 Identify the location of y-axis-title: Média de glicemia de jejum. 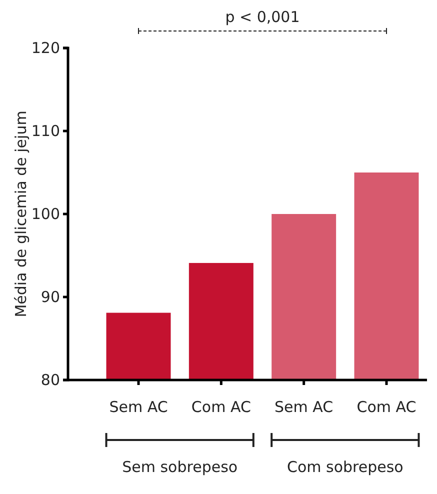
(21, 214).